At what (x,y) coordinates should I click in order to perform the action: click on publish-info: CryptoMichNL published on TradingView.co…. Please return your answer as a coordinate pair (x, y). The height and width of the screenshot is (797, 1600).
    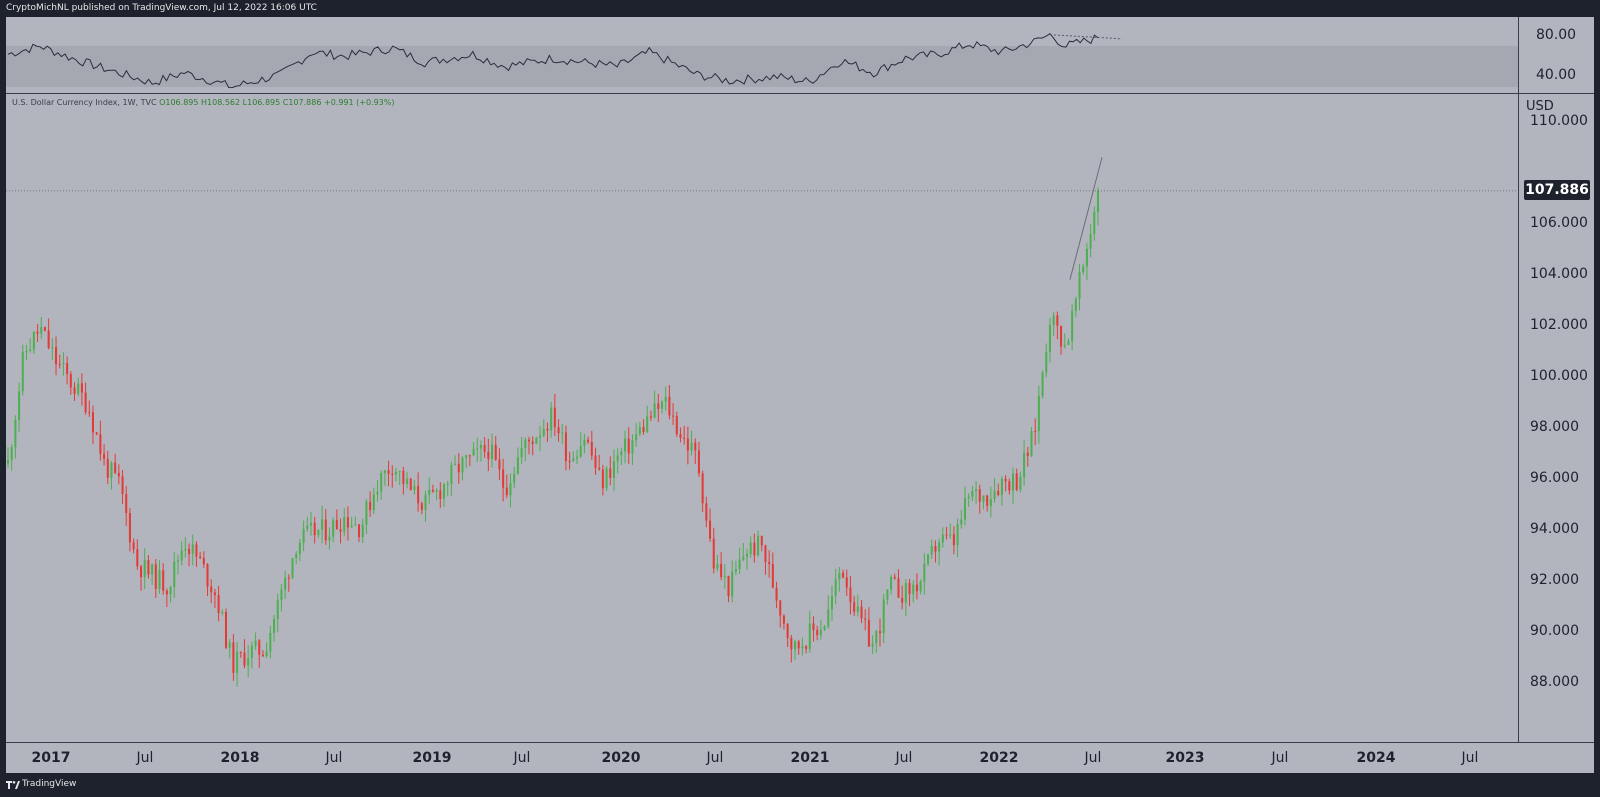
    Looking at the image, I should click on (161, 8).